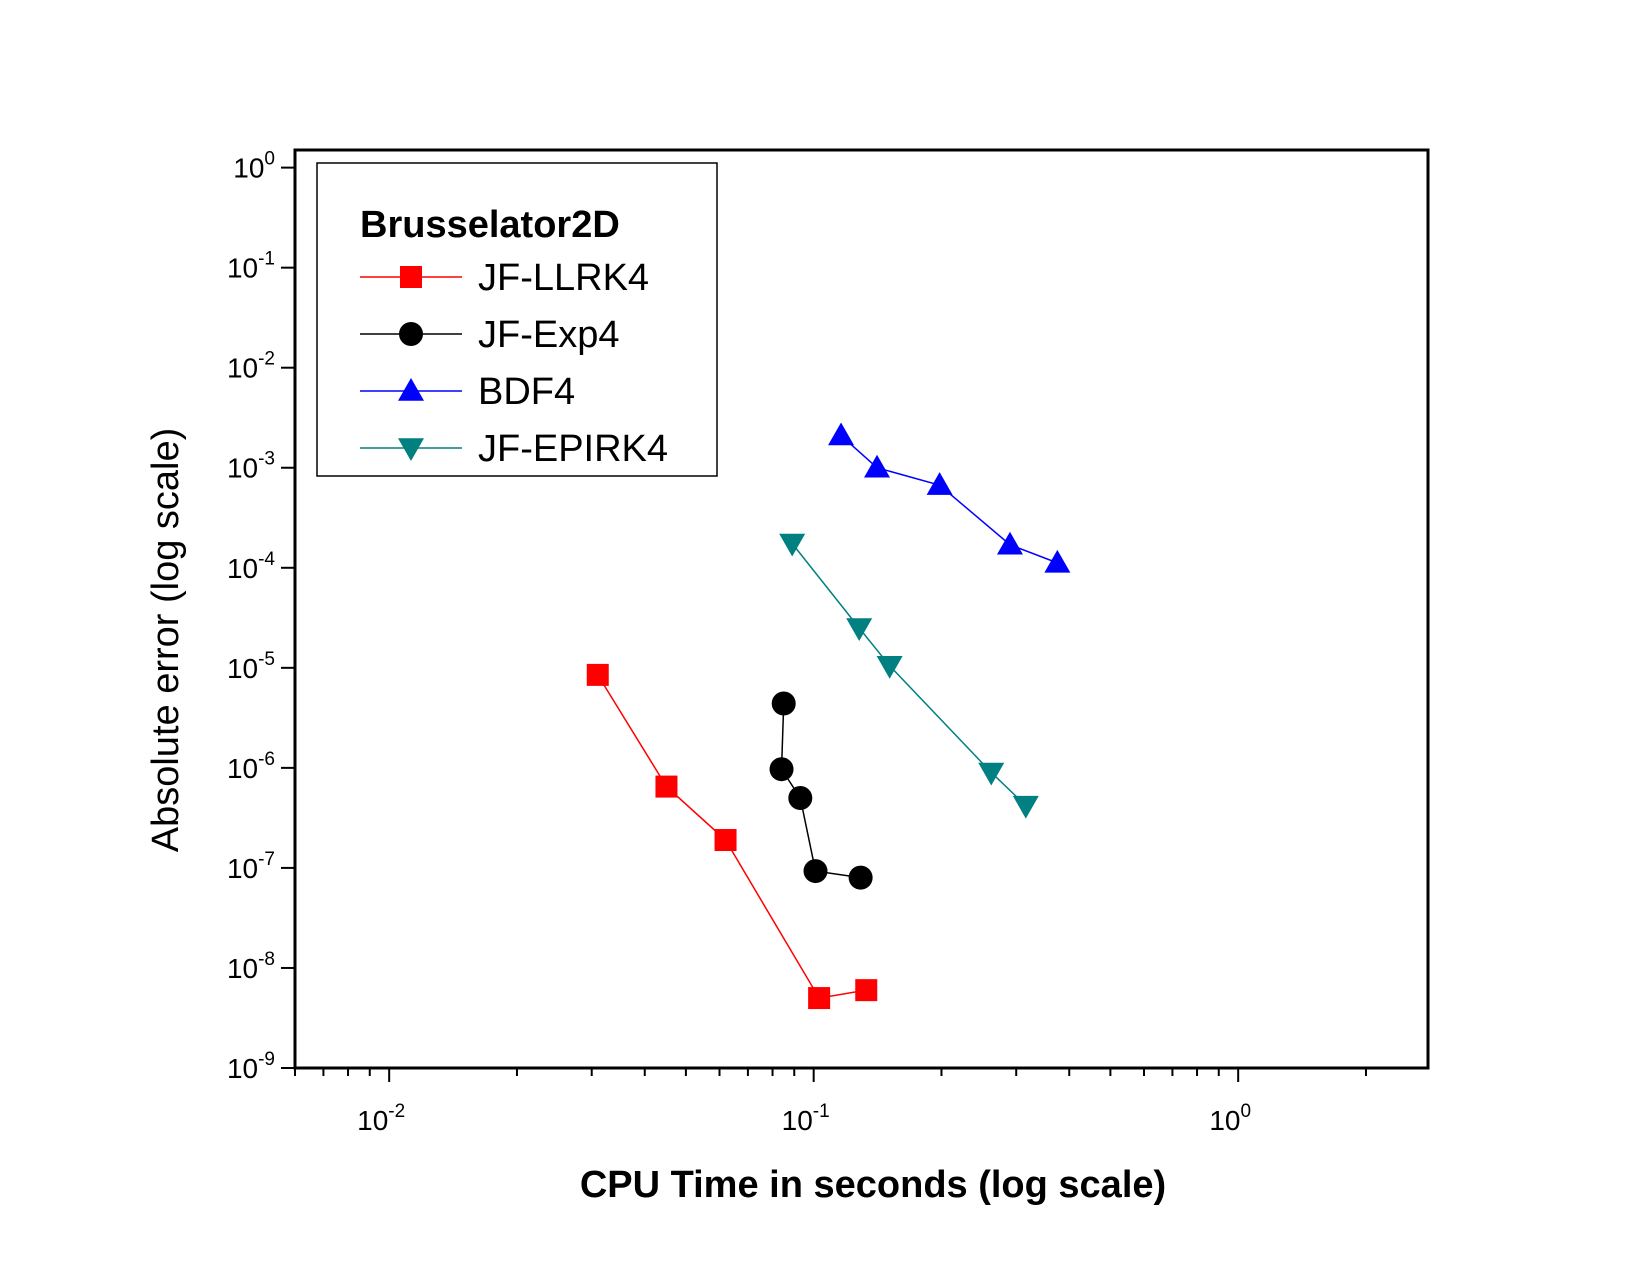  I want to click on y-tick-label: 10⁻¹, so click(251, 266).